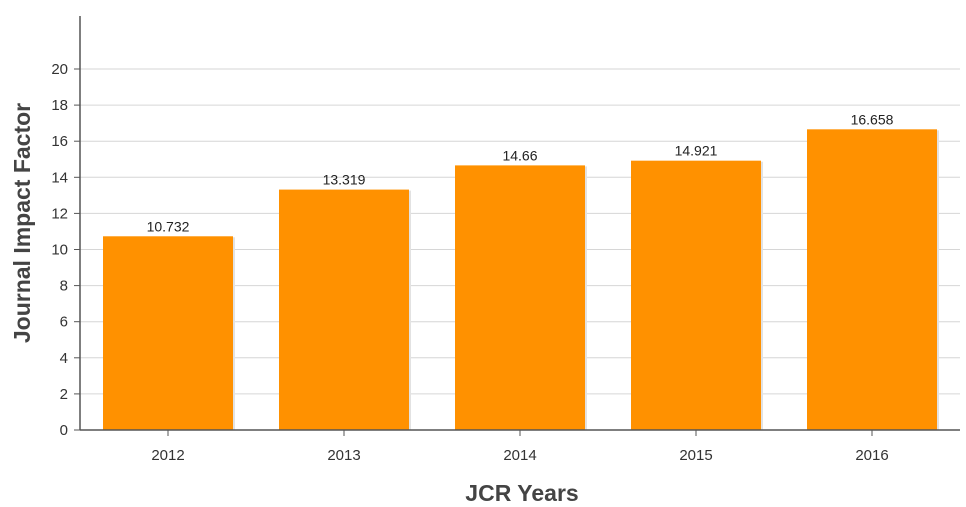 The image size is (966, 507). I want to click on bar-2012, so click(168, 333).